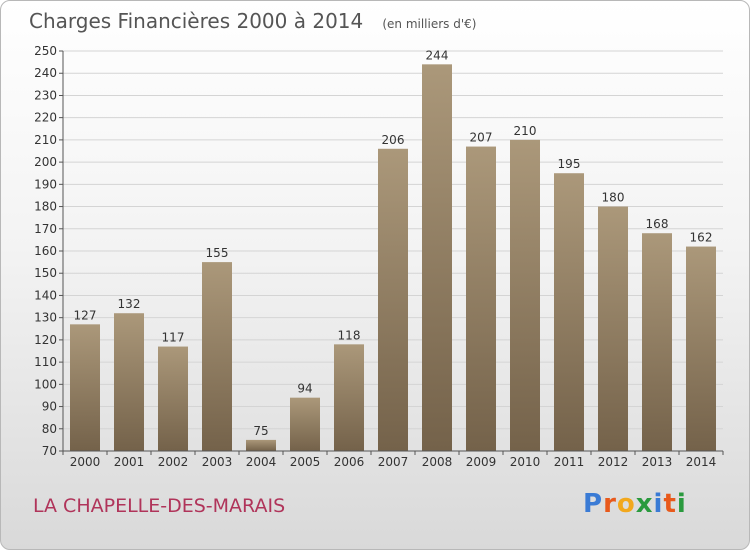 The width and height of the screenshot is (750, 550). I want to click on x-tick-label: 2009, so click(481, 462).